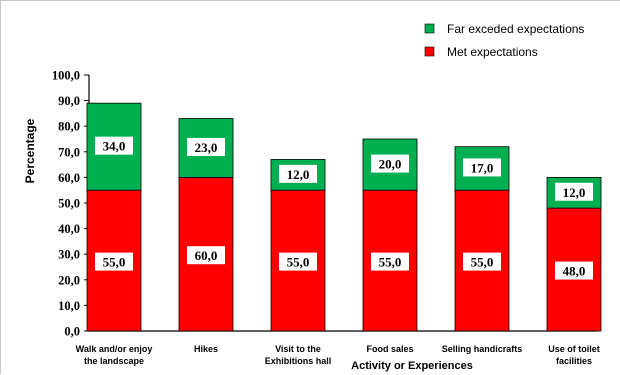 The width and height of the screenshot is (620, 375). Describe the element at coordinates (389, 349) in the screenshot. I see `x-tick-label: Food sales` at that location.